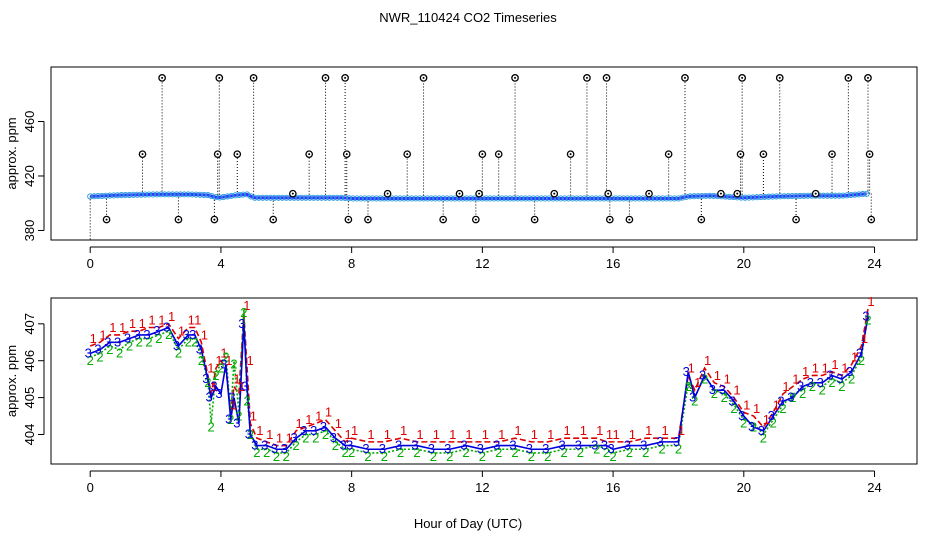 The image size is (936, 540). Describe the element at coordinates (33, 379) in the screenshot. I see `bottom-y-axis: 404 405 406 407` at that location.